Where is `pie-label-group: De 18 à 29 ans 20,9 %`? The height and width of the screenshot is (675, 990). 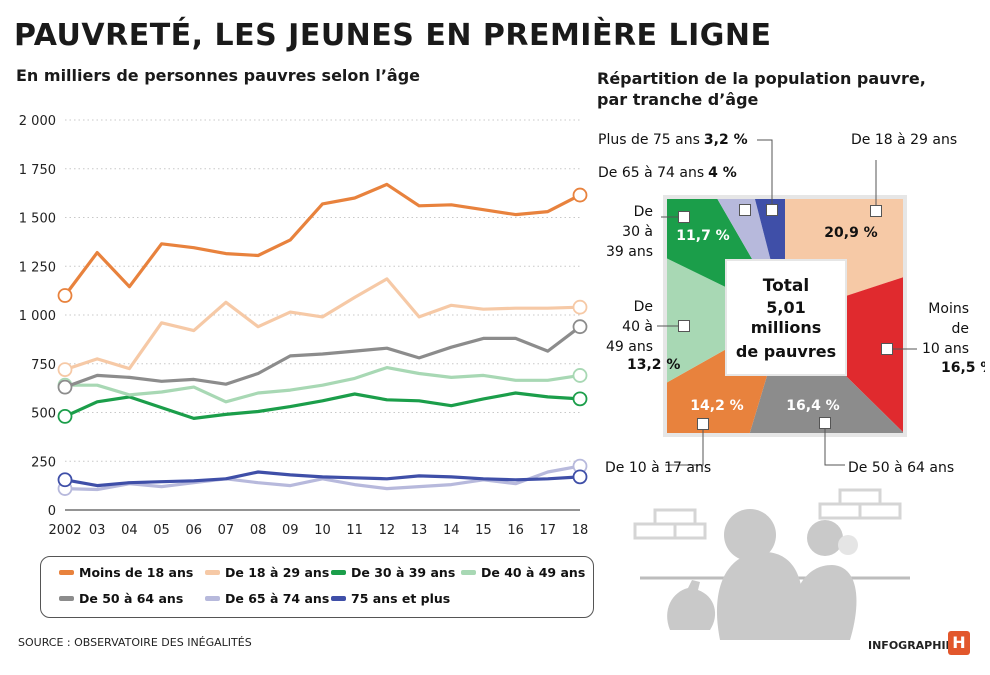 pie-label-group: De 18 à 29 ans 20,9 % is located at coordinates (890, 186).